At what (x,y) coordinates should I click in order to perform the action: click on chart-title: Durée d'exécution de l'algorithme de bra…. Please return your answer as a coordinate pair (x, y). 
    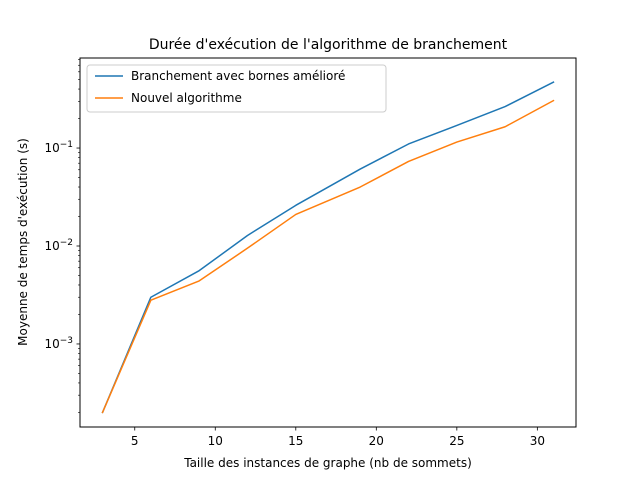
    Looking at the image, I should click on (328, 45).